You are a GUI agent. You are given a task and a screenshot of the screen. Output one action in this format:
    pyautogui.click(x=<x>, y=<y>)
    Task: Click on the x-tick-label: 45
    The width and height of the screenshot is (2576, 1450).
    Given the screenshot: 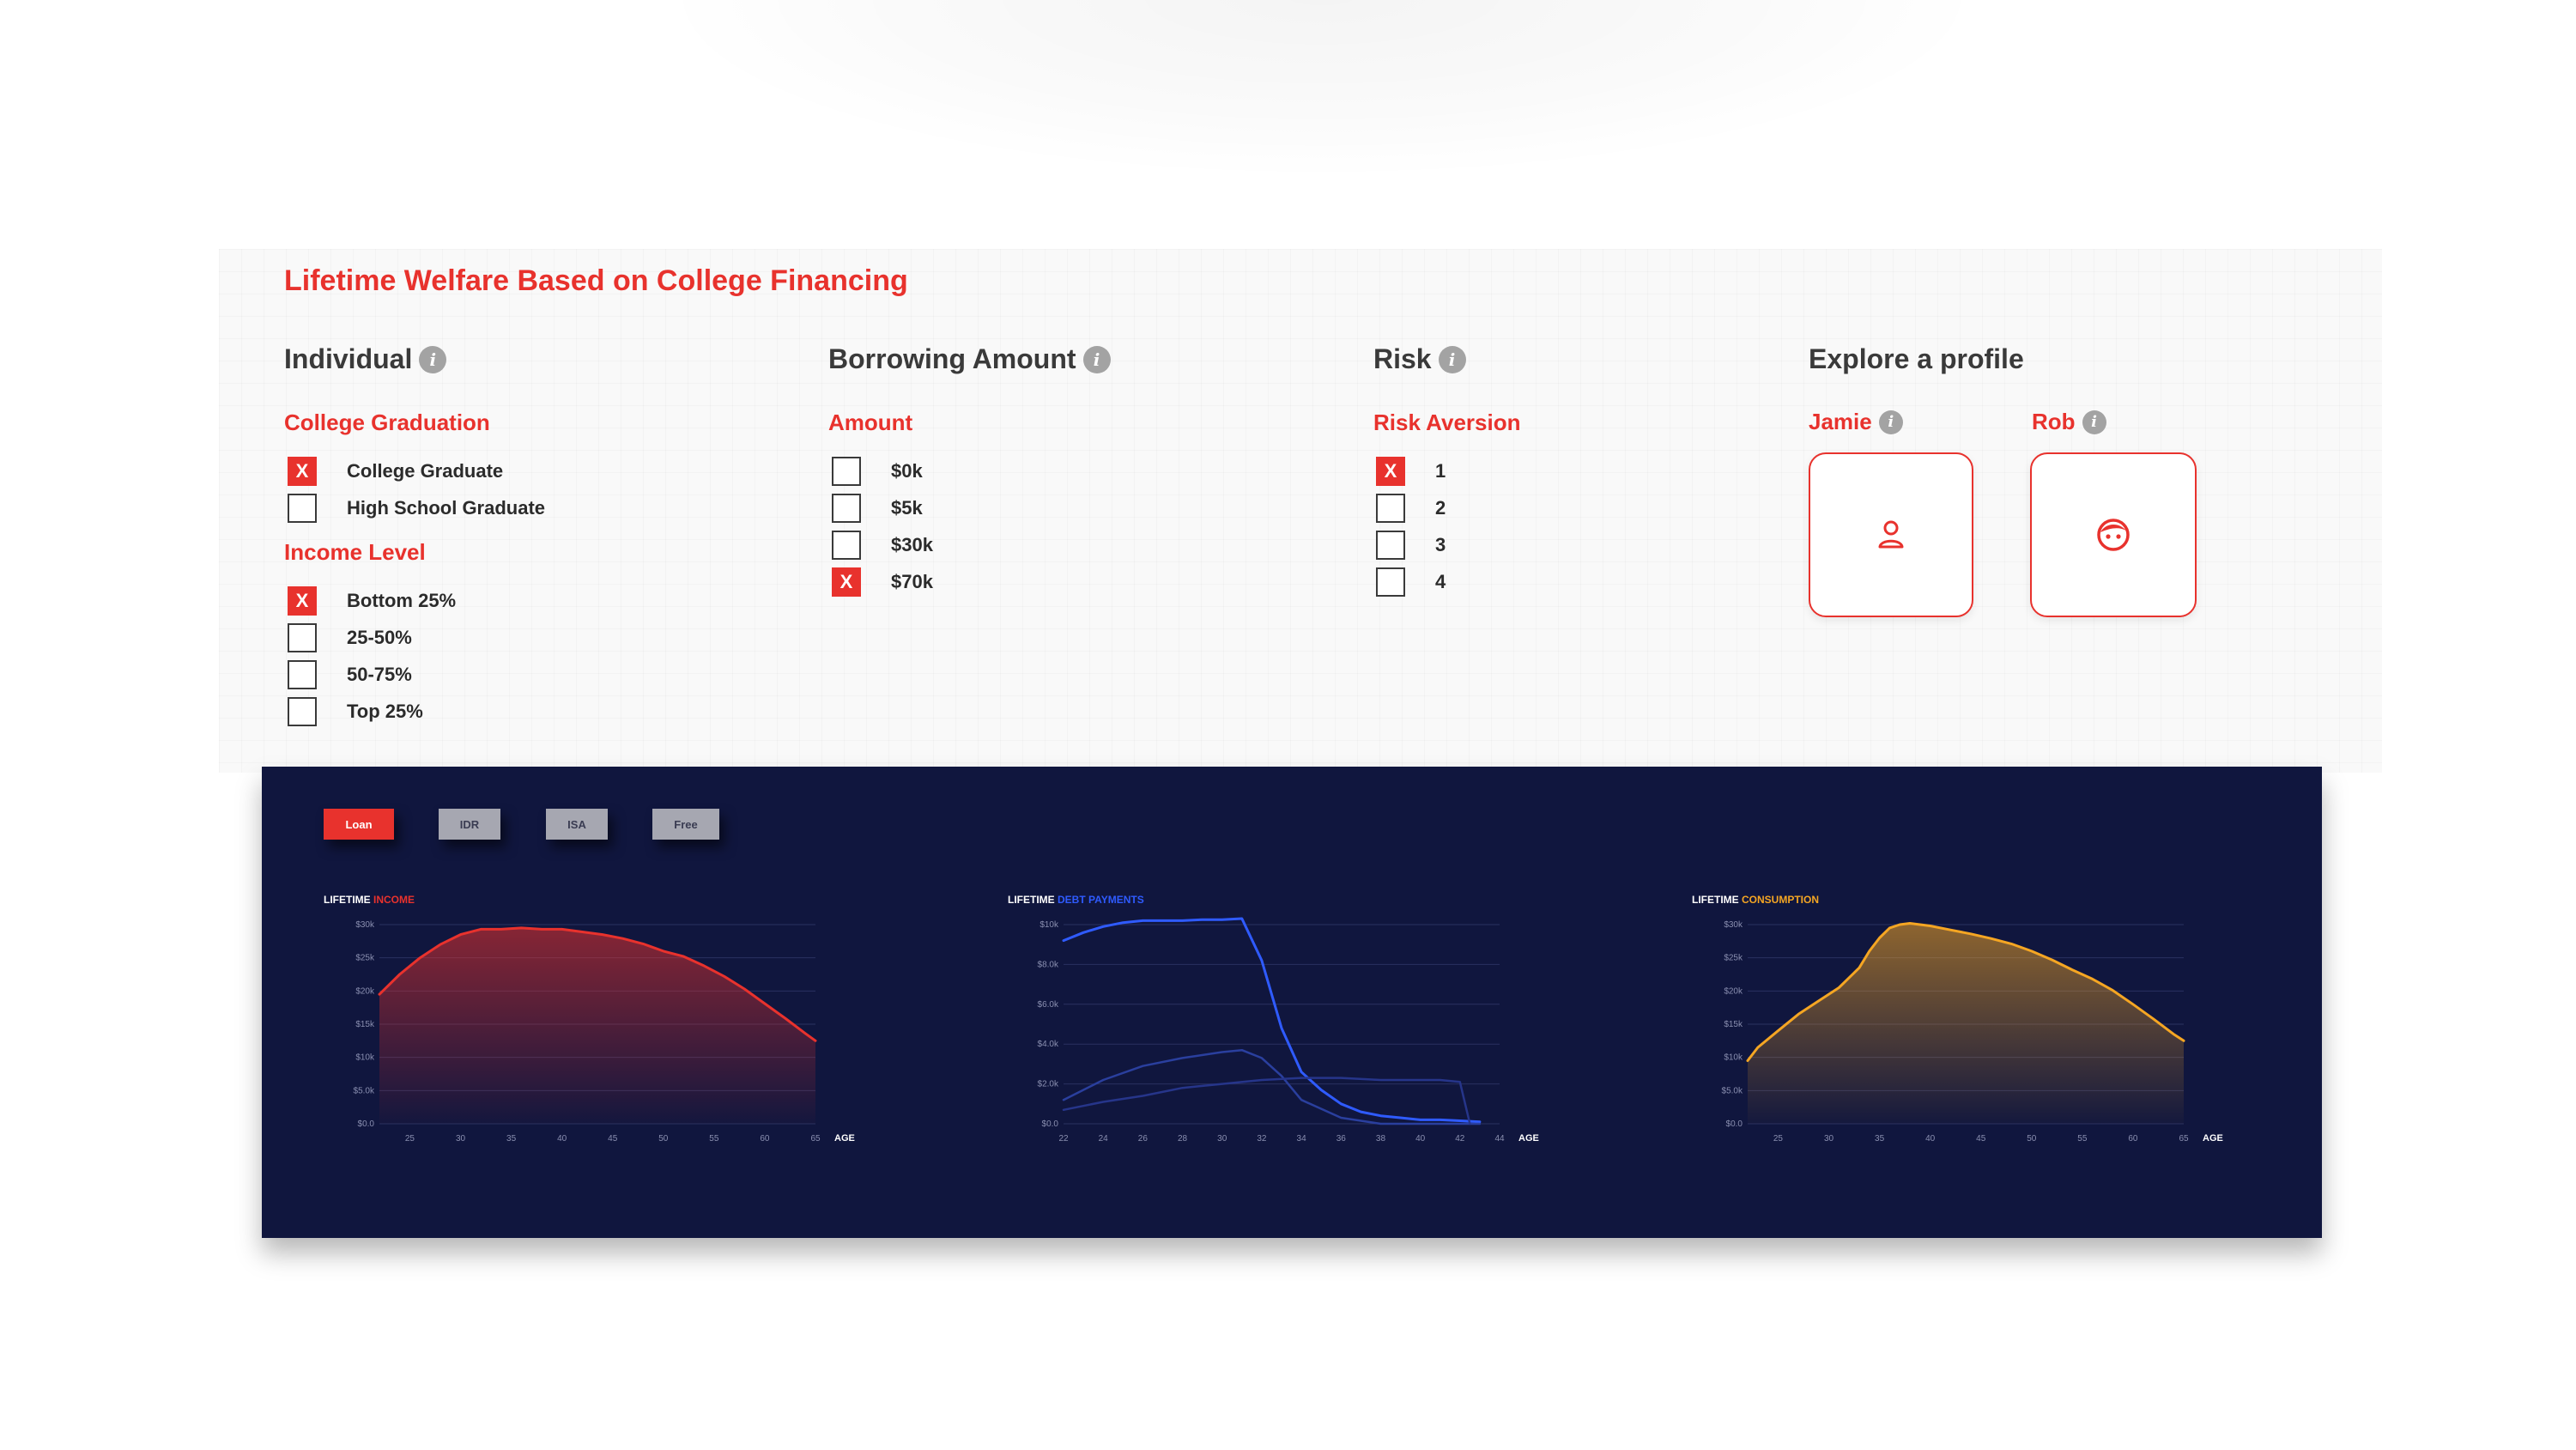 What is the action you would take?
    pyautogui.click(x=613, y=1139)
    